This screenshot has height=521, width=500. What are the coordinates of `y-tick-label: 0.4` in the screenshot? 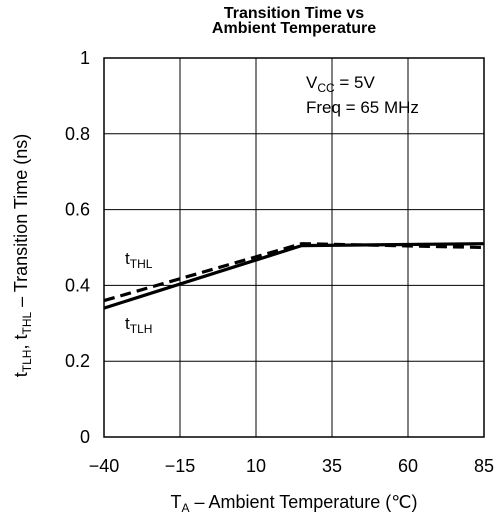 It's located at (77, 285).